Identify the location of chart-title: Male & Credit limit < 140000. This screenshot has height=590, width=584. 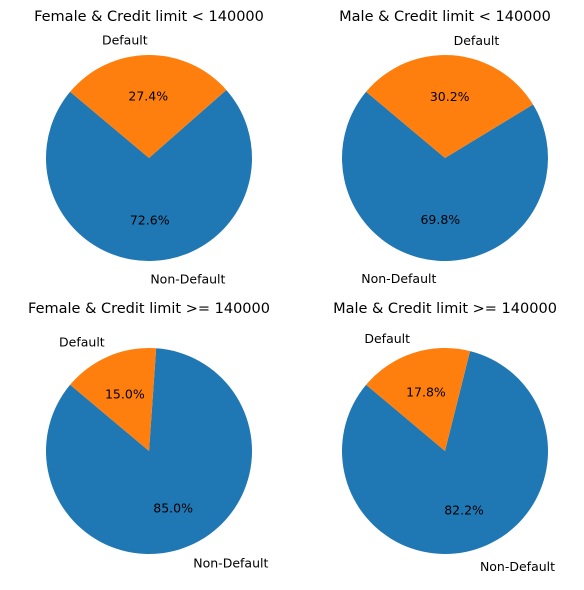
(445, 17).